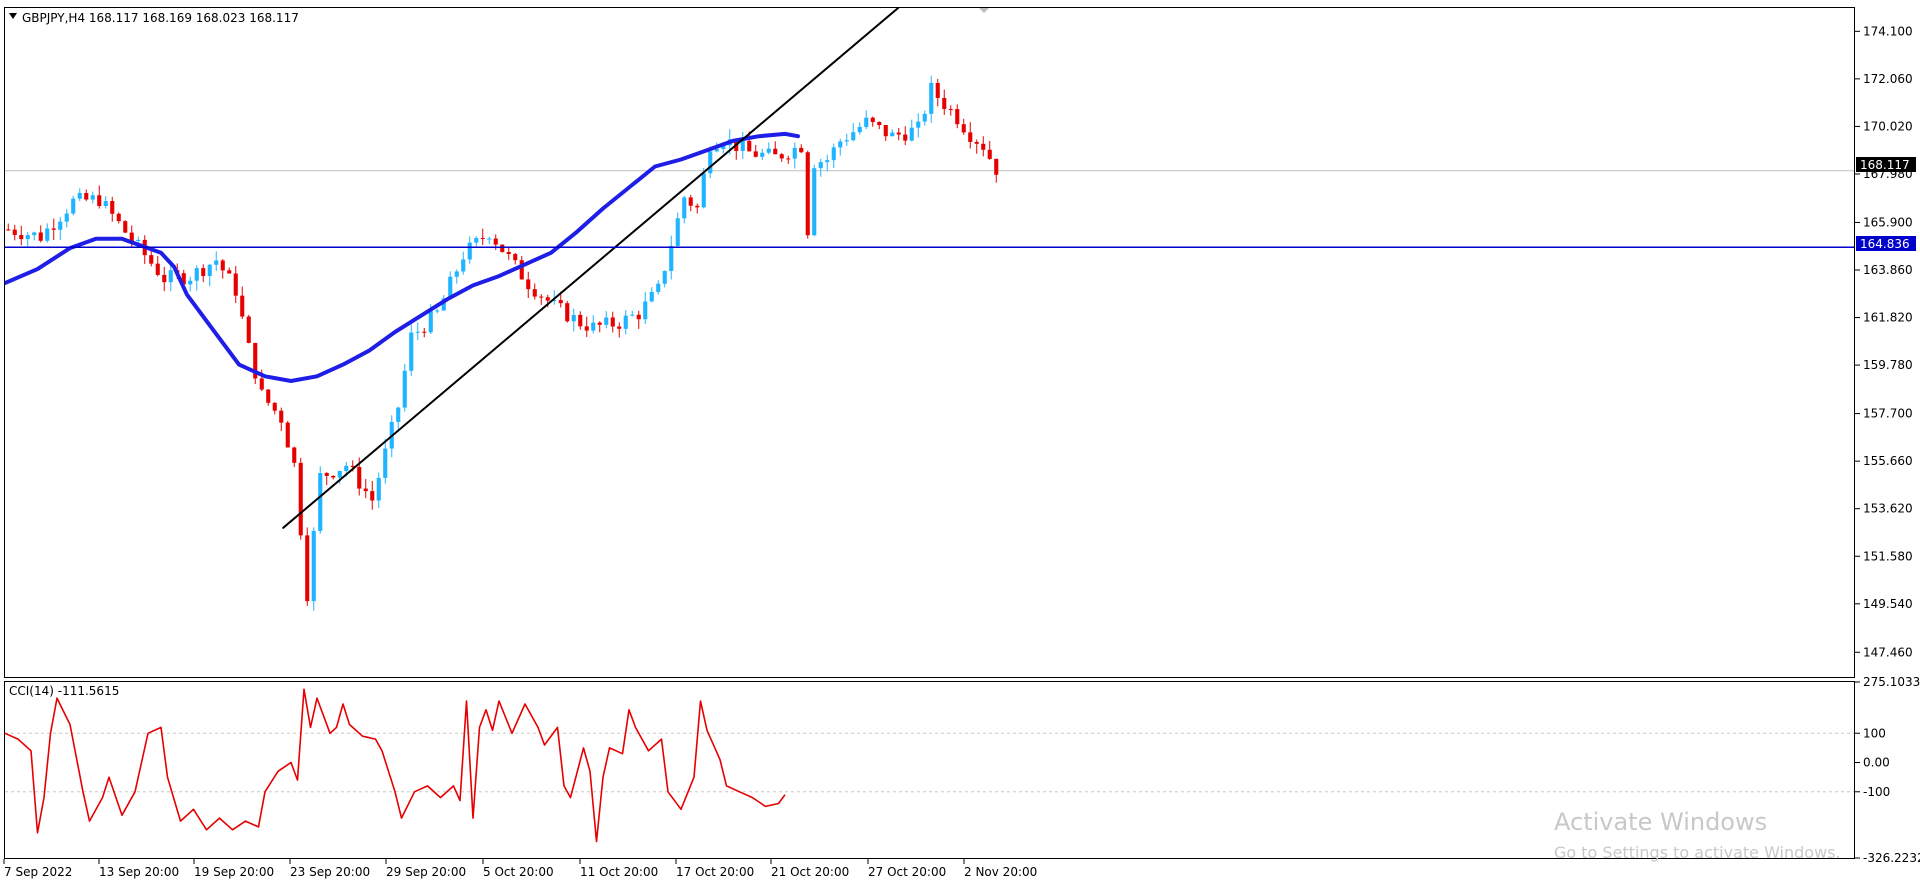 This screenshot has width=1920, height=885. I want to click on price-tick-label: 163.860, so click(1888, 270).